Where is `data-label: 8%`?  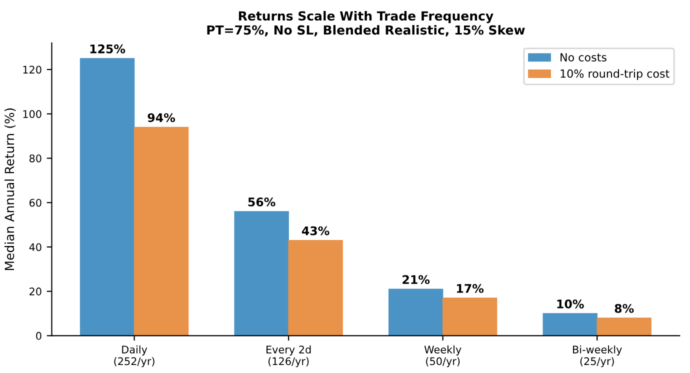 data-label: 8% is located at coordinates (624, 308).